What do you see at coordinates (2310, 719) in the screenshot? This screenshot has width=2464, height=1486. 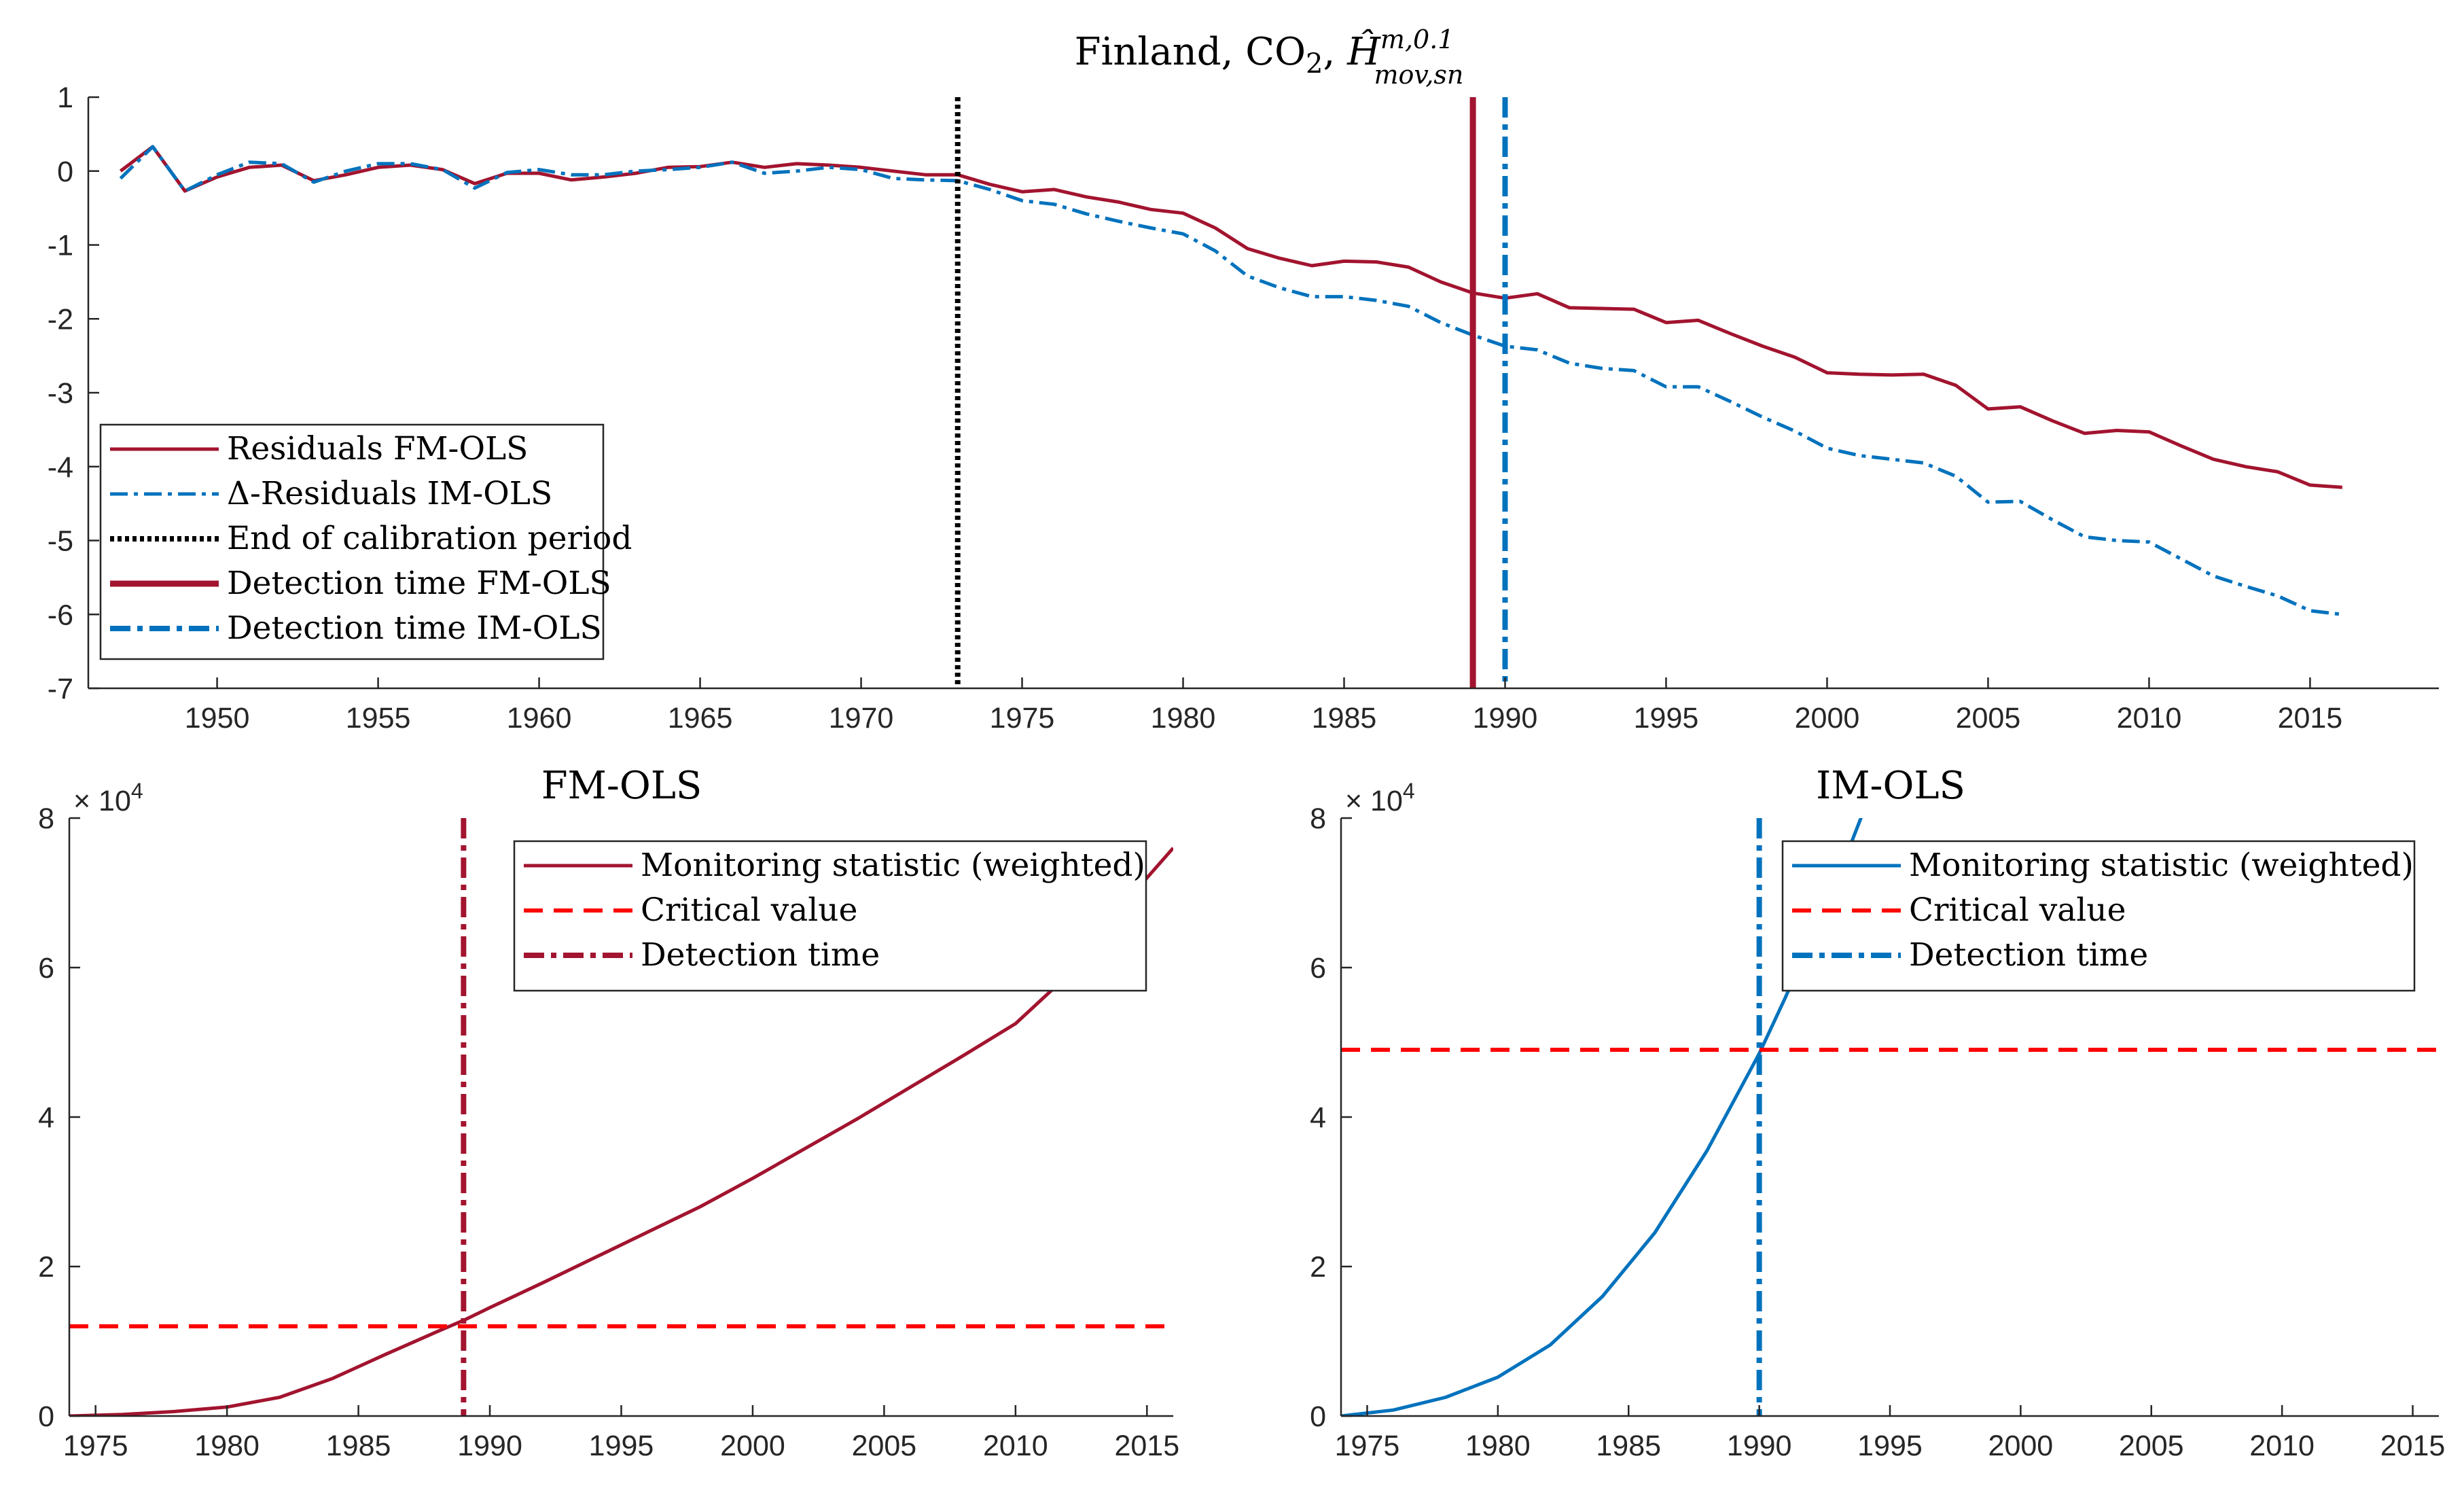 I see `top-x-tick-label: 2015` at bounding box center [2310, 719].